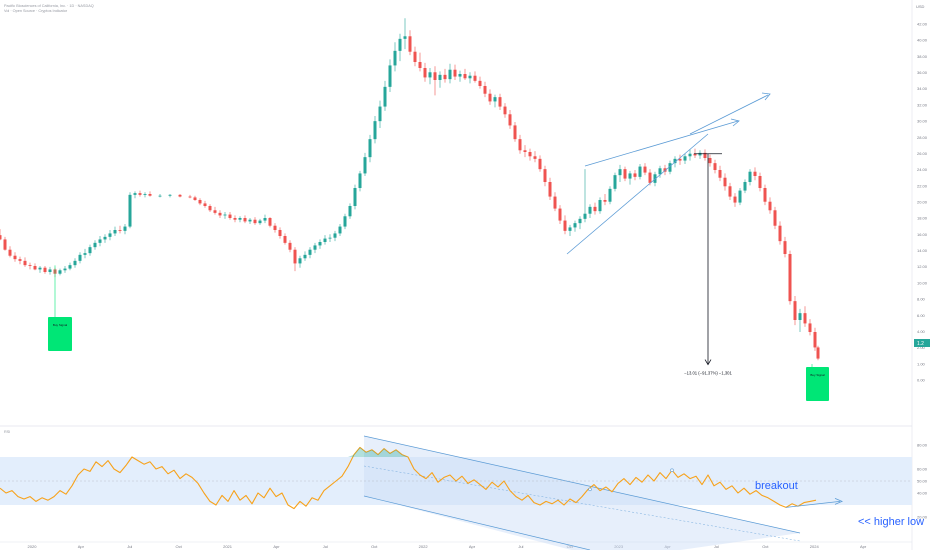 Image resolution: width=932 pixels, height=550 pixels. I want to click on price-tick-label: 28.00, so click(922, 137).